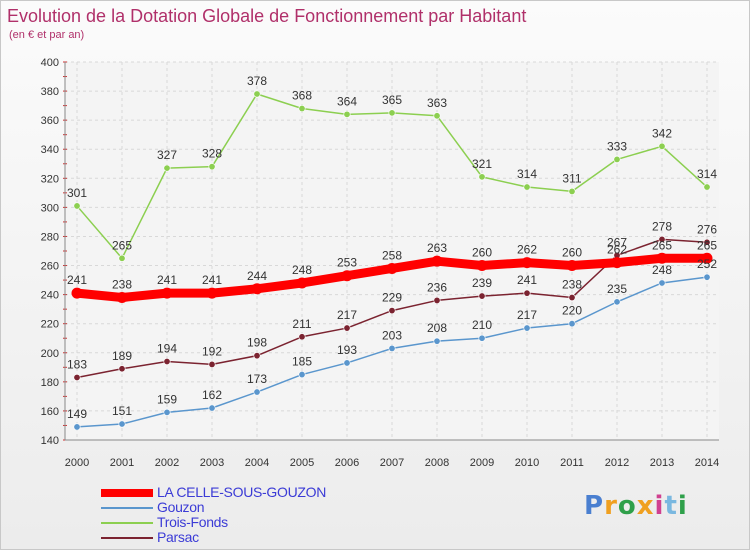 The height and width of the screenshot is (550, 750). Describe the element at coordinates (392, 463) in the screenshot. I see `x-tick-label: 2007` at that location.